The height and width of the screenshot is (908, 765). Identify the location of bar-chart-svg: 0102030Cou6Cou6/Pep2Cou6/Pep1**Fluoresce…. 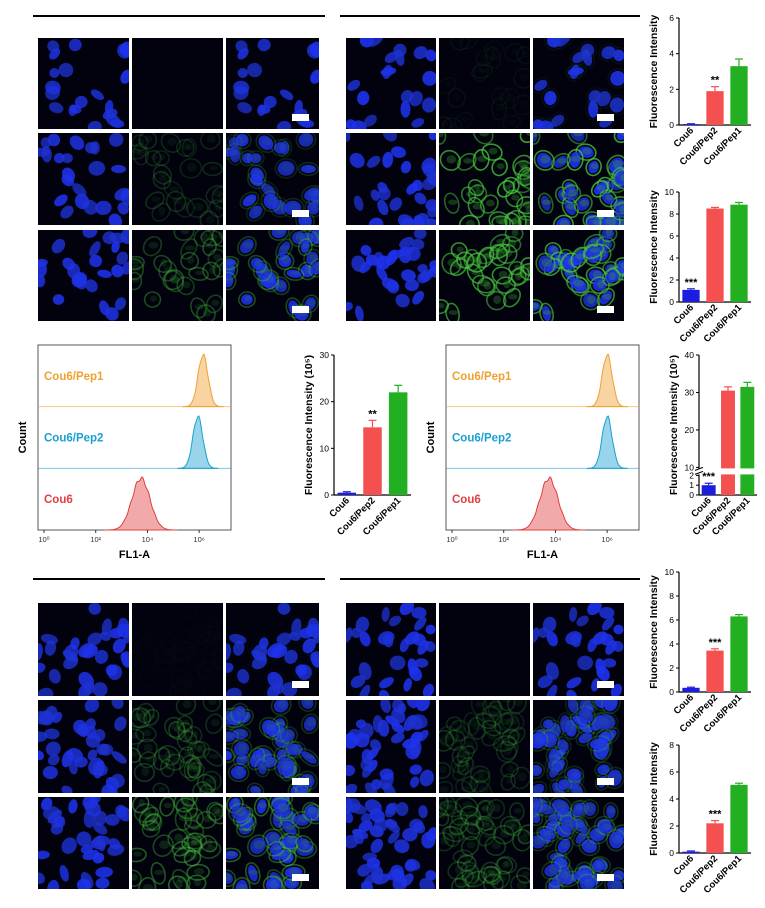
(357, 444).